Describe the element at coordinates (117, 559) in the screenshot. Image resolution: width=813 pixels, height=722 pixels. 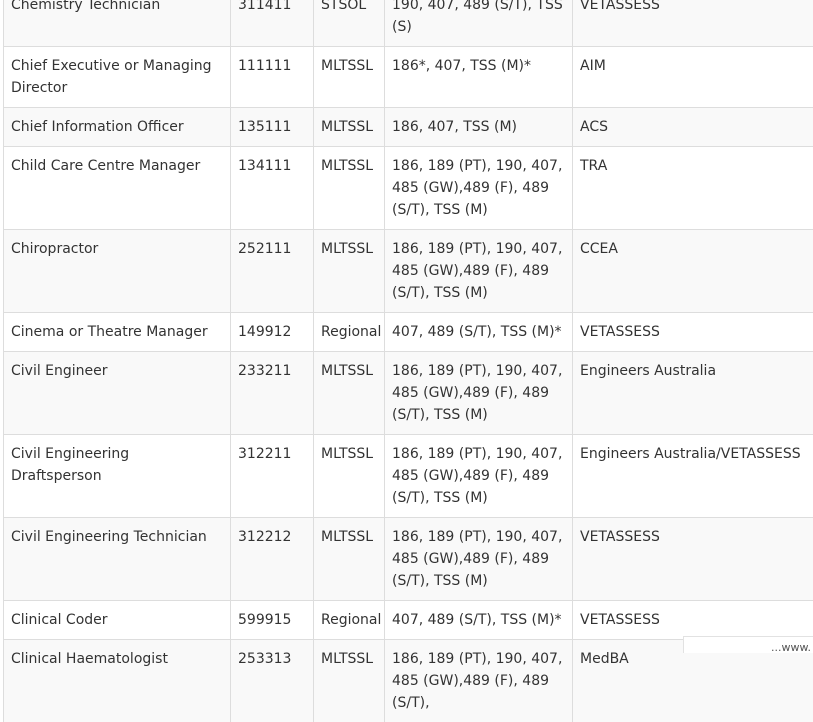
I see `occupation-cell: Civil Engineering Technician` at that location.